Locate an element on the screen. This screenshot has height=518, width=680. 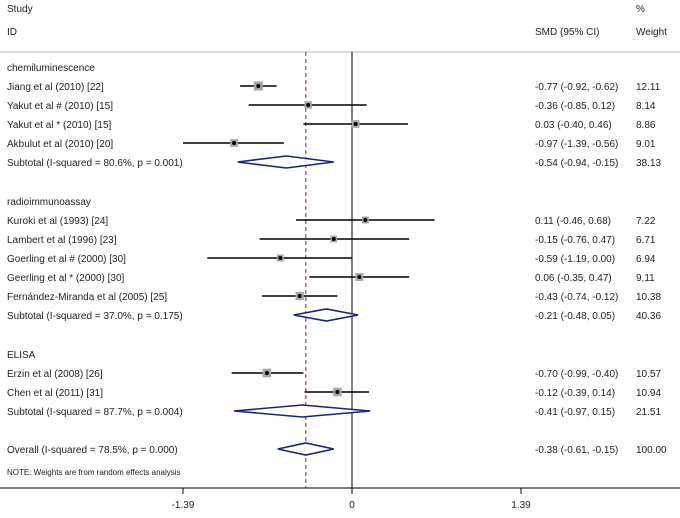
study-label: Jiang et al (2010) [22] is located at coordinates (55, 87).